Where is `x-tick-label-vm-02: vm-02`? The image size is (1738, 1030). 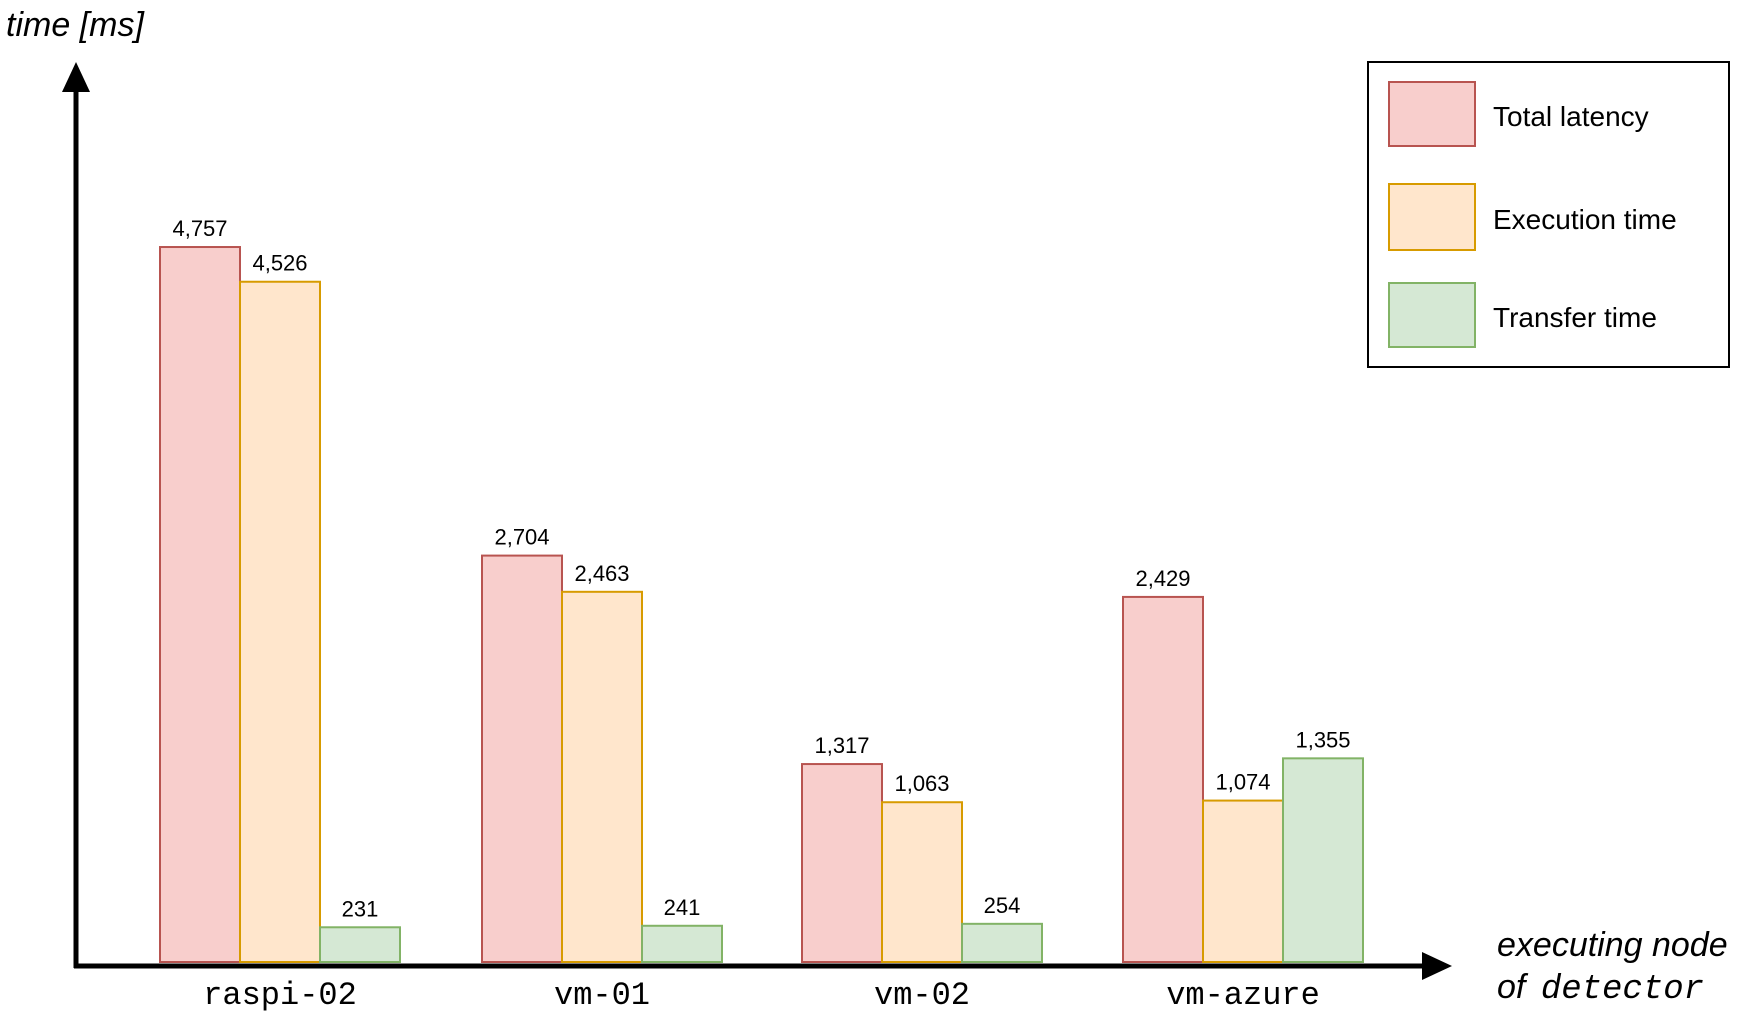 x-tick-label-vm-02: vm-02 is located at coordinates (922, 995).